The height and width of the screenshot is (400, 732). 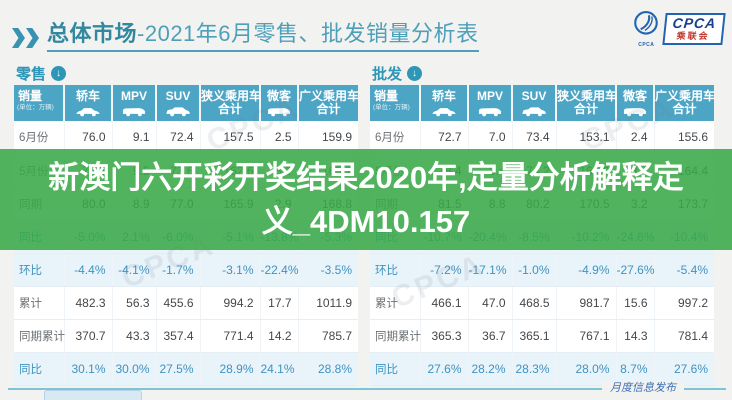 What do you see at coordinates (31, 74) in the screenshot?
I see `table-title: 零售` at bounding box center [31, 74].